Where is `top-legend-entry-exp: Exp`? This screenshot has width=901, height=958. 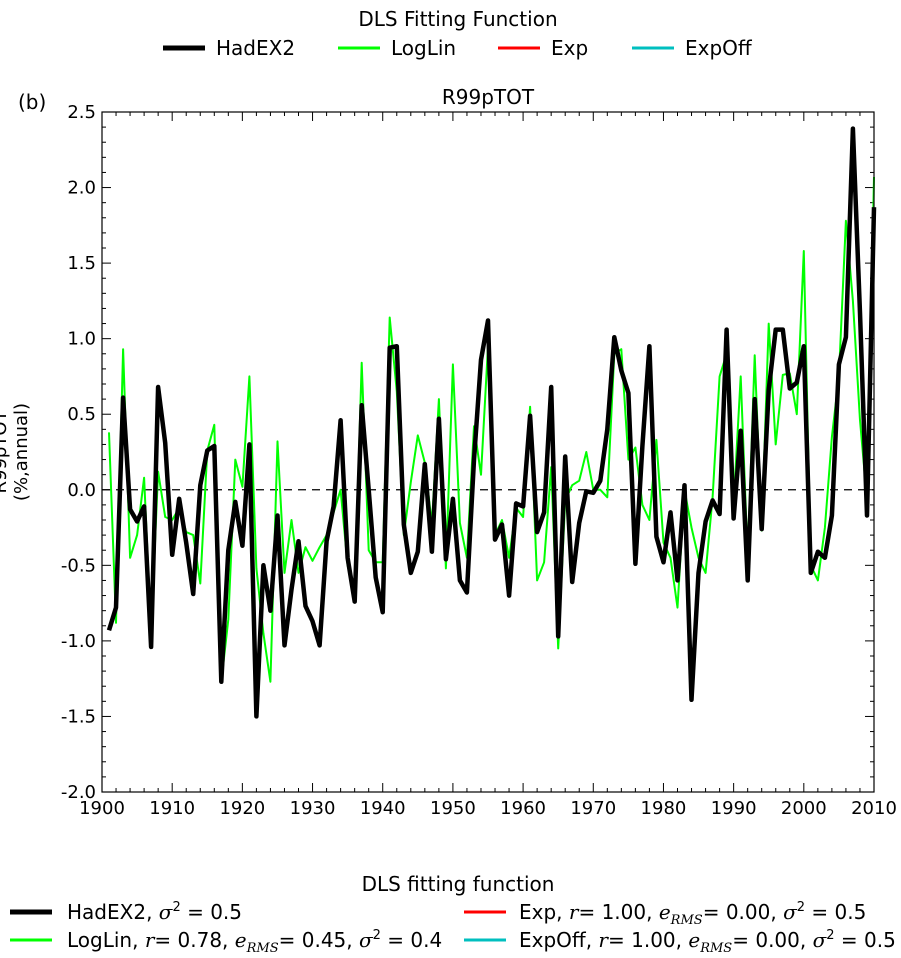 top-legend-entry-exp: Exp is located at coordinates (543, 48).